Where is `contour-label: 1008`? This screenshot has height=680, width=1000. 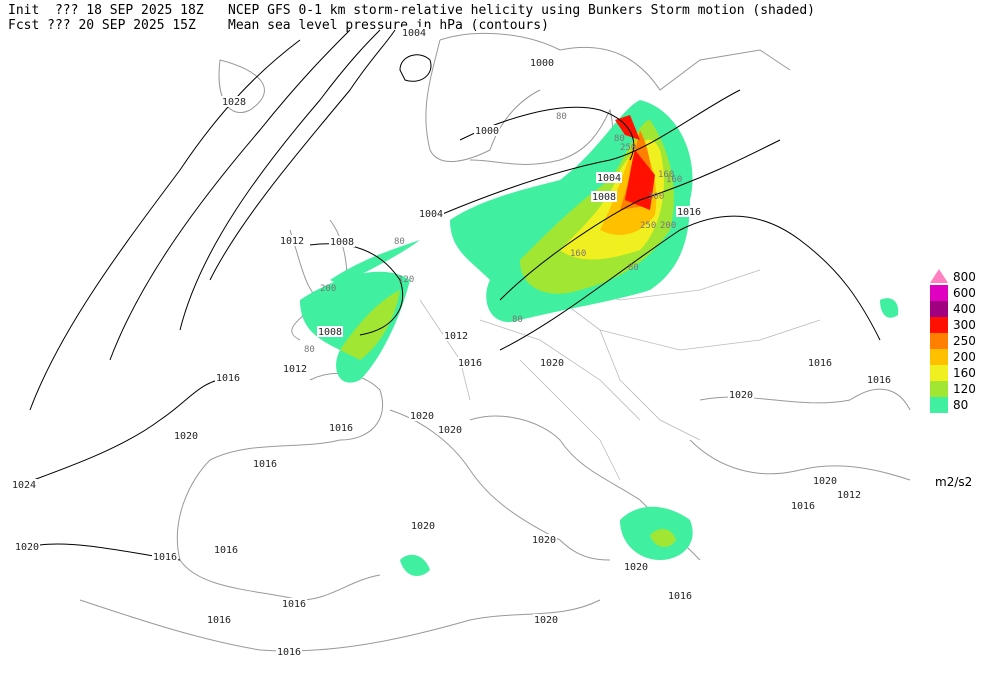
contour-label: 1008 is located at coordinates (604, 197).